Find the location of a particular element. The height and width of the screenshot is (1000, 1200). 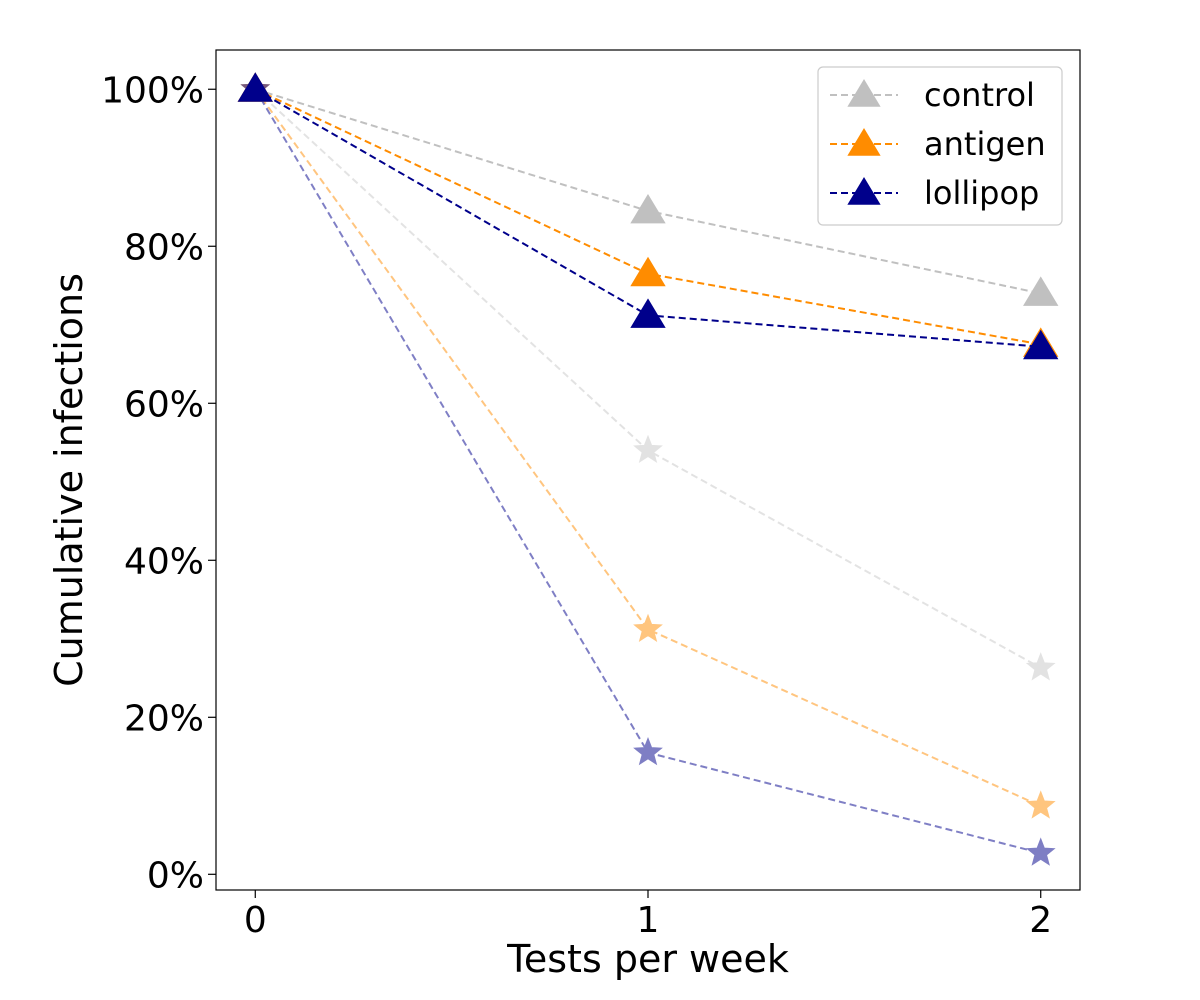

legend-entry-lollipop: lollipop is located at coordinates (934, 193).